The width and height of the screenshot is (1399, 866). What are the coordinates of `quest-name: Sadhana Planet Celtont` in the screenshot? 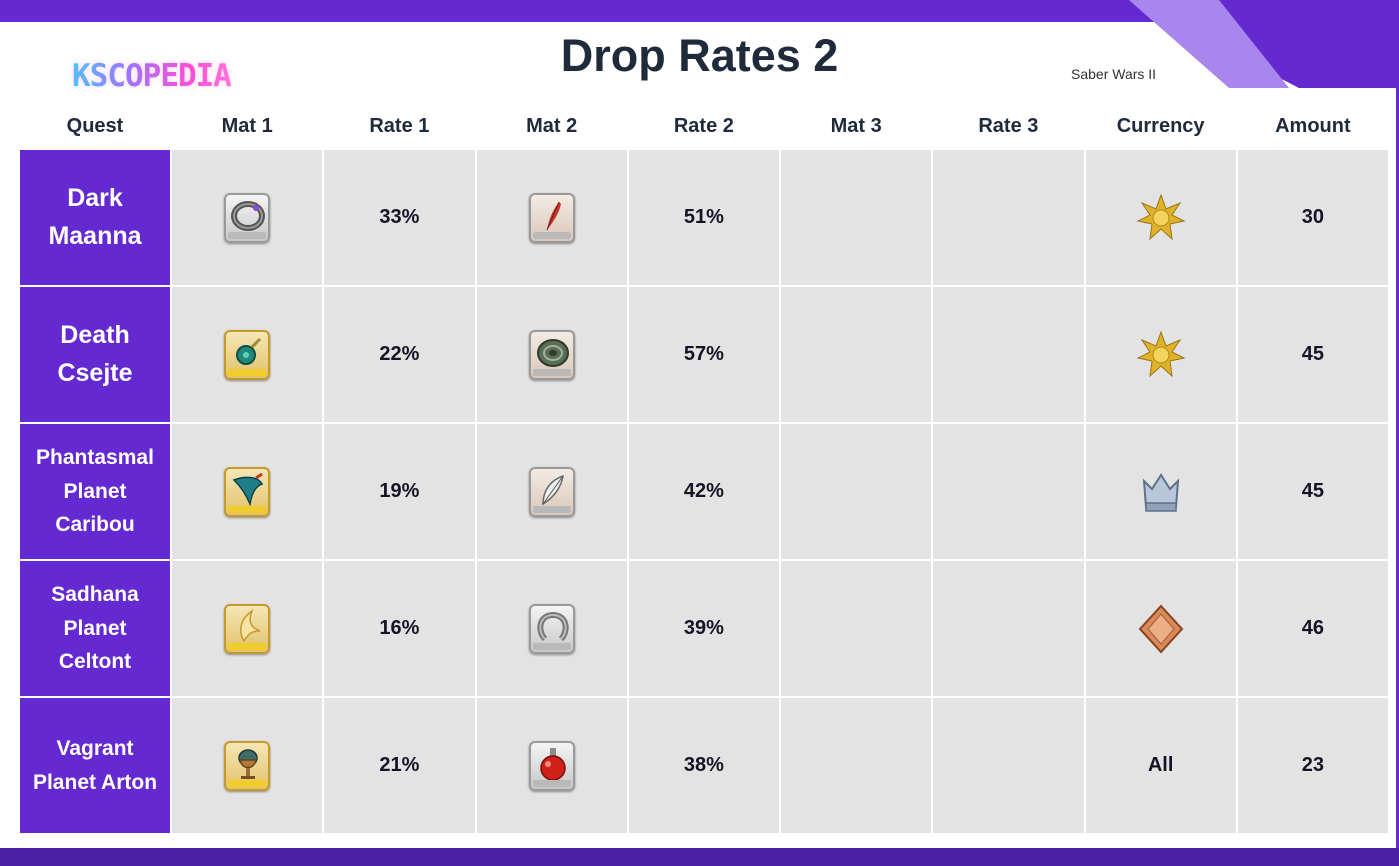 It's located at (95, 628).